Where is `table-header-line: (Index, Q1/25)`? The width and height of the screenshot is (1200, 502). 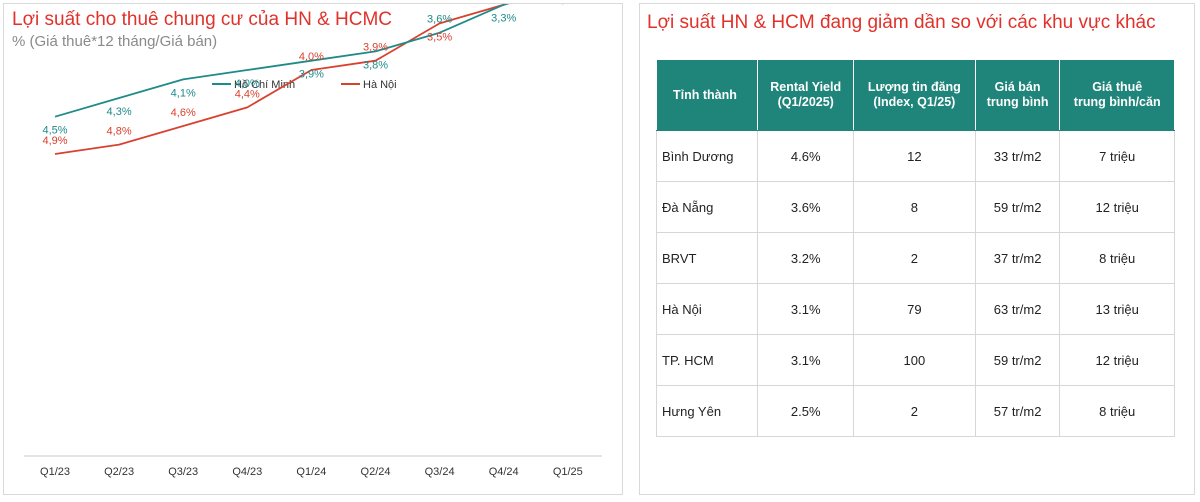 table-header-line: (Index, Q1/25) is located at coordinates (914, 102).